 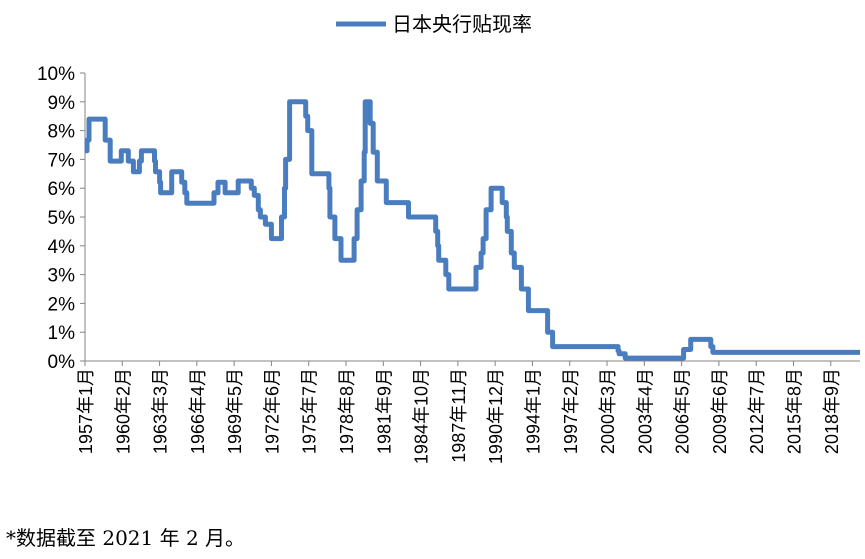 I want to click on x-tick-label: 1978年8月, so click(x=347, y=411).